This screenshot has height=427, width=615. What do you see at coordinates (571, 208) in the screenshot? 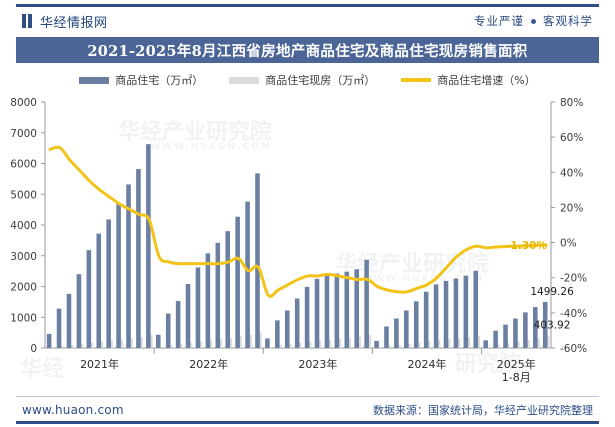
I see `y2-axis-tick-label: 20%` at bounding box center [571, 208].